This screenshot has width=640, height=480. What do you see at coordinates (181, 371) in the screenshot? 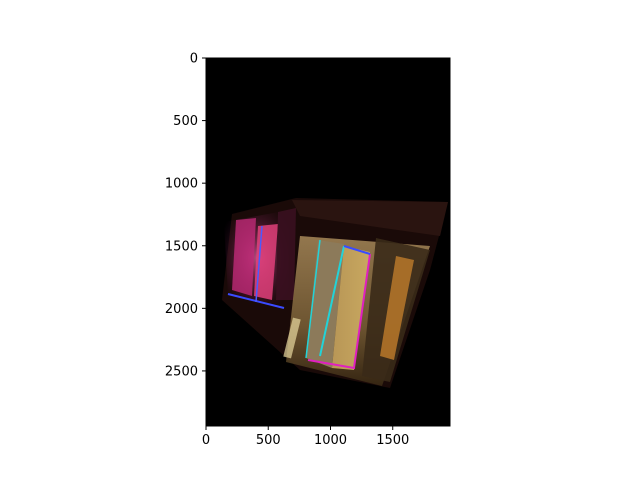
I see `y-tick-label: 2500` at bounding box center [181, 371].